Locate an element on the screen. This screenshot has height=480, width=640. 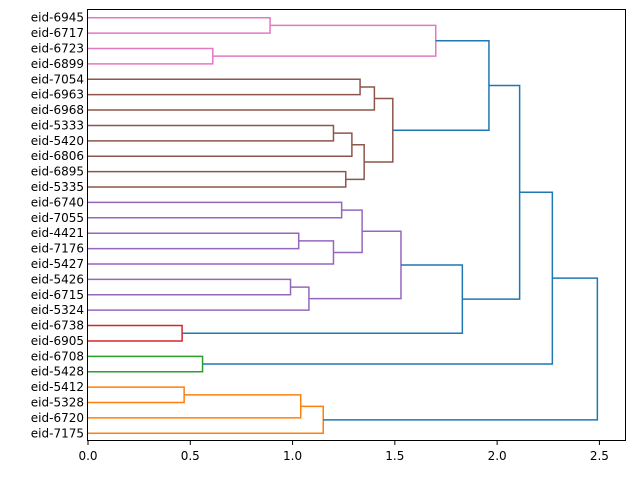
x-tick-label: 2.5 is located at coordinates (599, 456).